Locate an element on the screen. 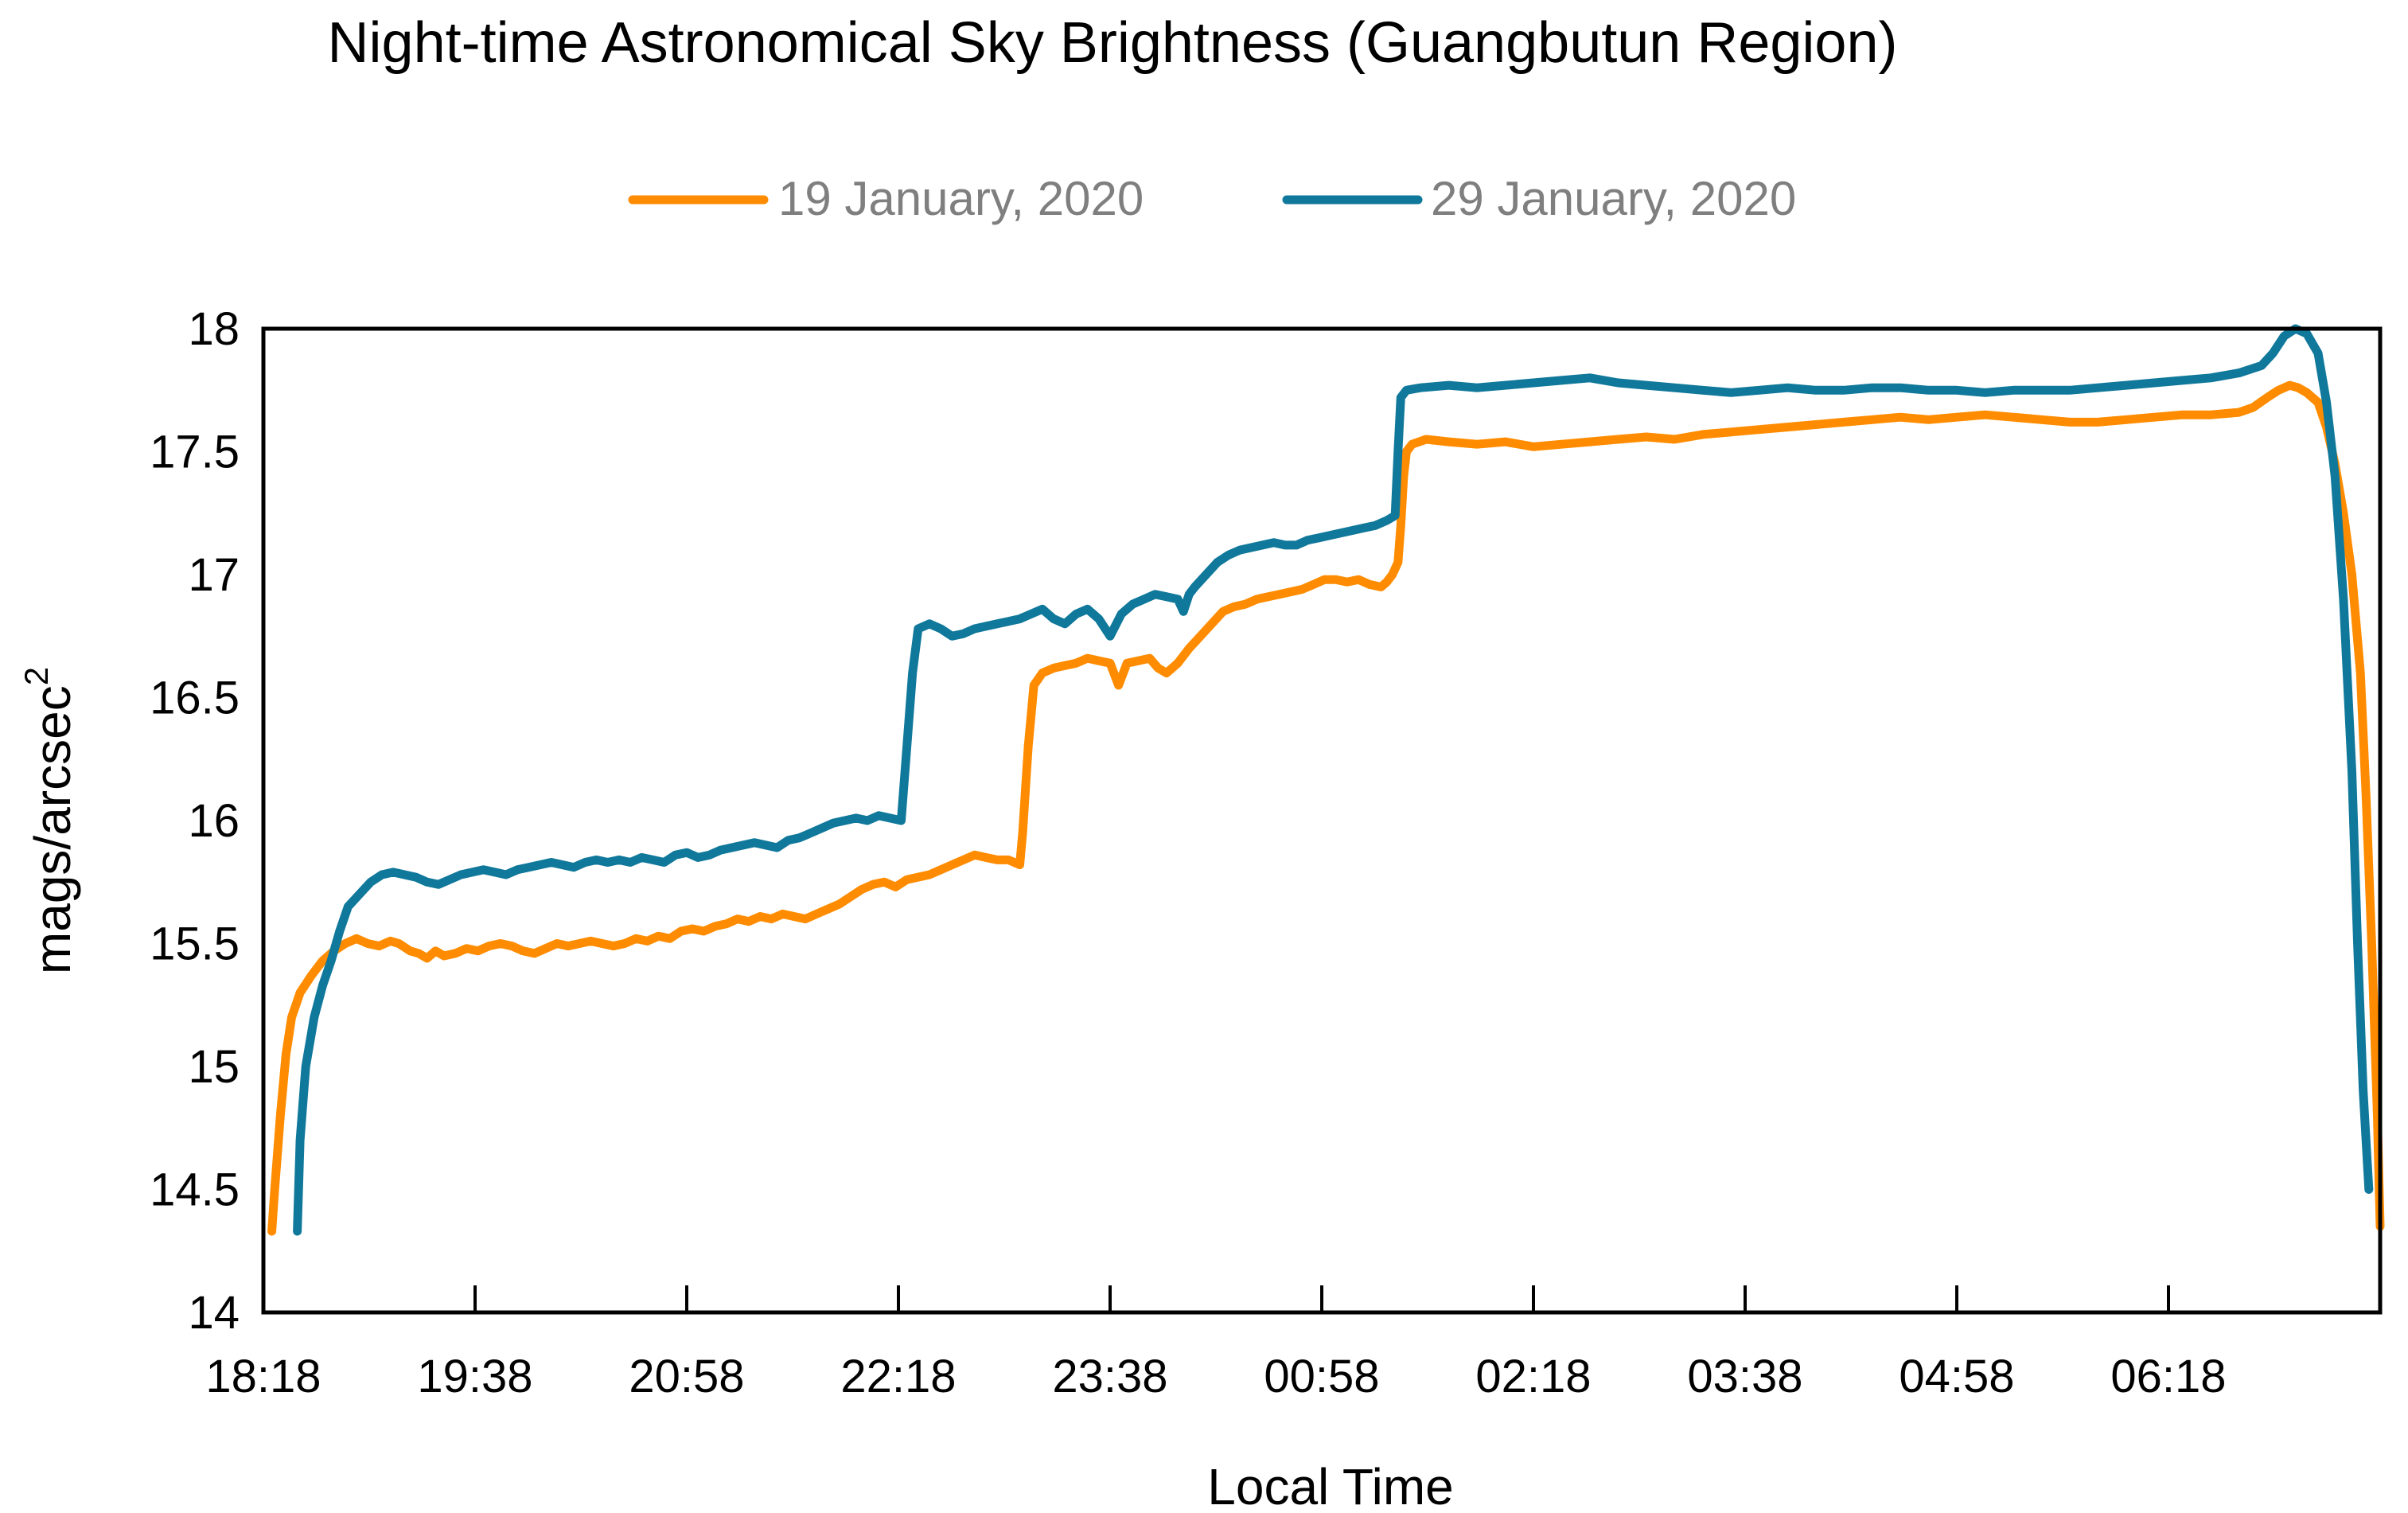 This screenshot has height=1513, width=2408. x-tick-label: 04:58 is located at coordinates (1956, 1376).